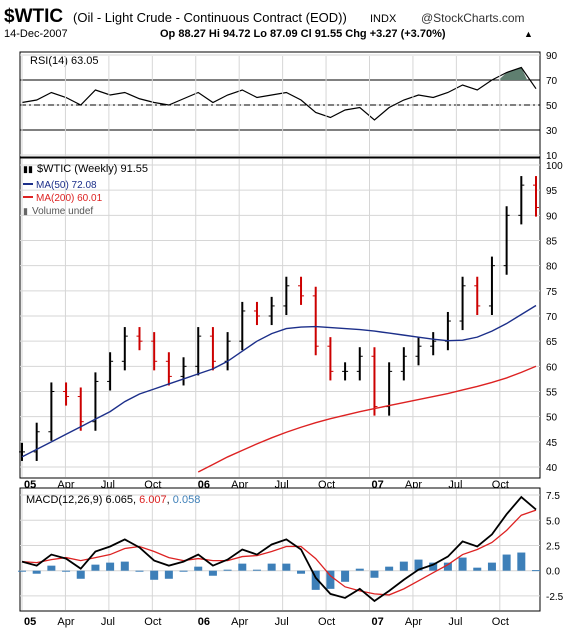 Image resolution: width=583 pixels, height=640 pixels. What do you see at coordinates (92, 169) in the screenshot?
I see `price-label: $WTIC (Weekly) 91.55` at bounding box center [92, 169].